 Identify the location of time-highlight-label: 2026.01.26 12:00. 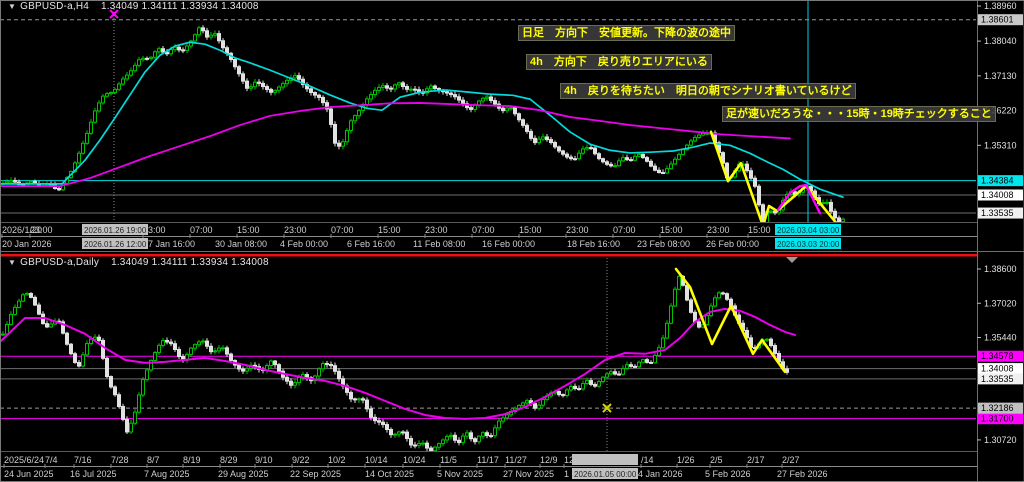
(115, 244).